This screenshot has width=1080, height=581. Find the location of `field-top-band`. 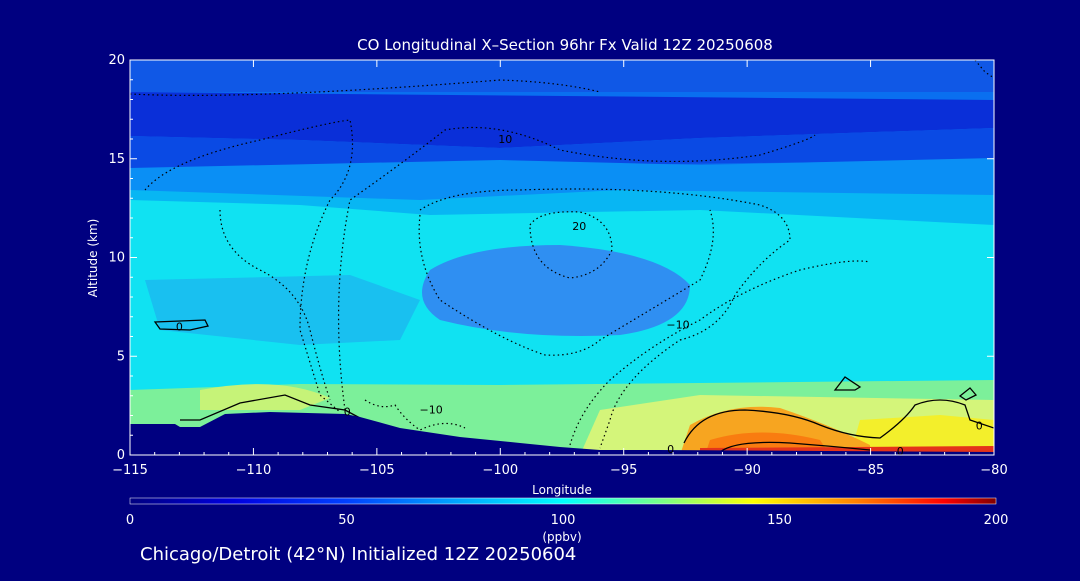

field-top-band is located at coordinates (562, 76).